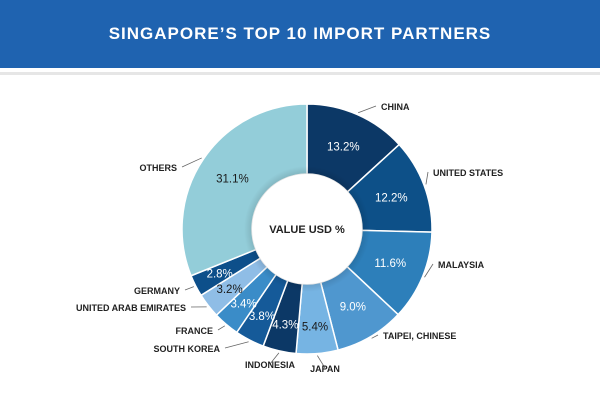 Image resolution: width=600 pixels, height=408 pixels. Describe the element at coordinates (307, 230) in the screenshot. I see `center-label: VALUE USD %` at that location.